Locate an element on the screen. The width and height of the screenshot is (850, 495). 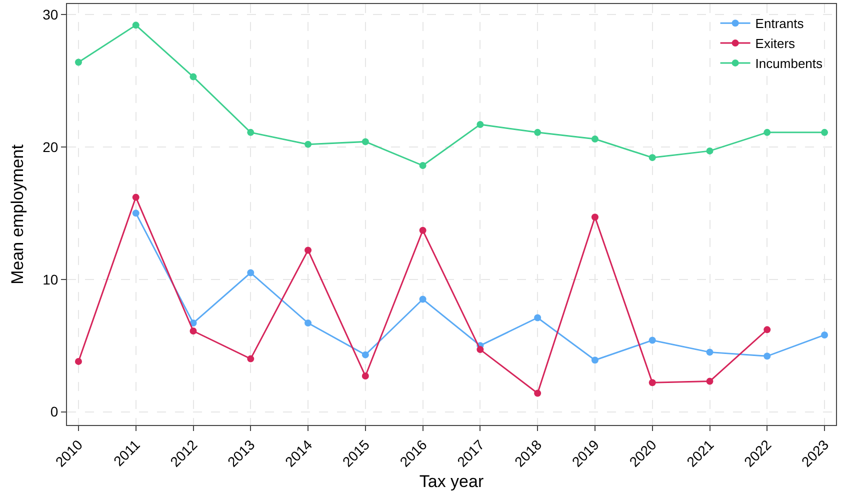
y-tick-label: 20 is located at coordinates (50, 146).